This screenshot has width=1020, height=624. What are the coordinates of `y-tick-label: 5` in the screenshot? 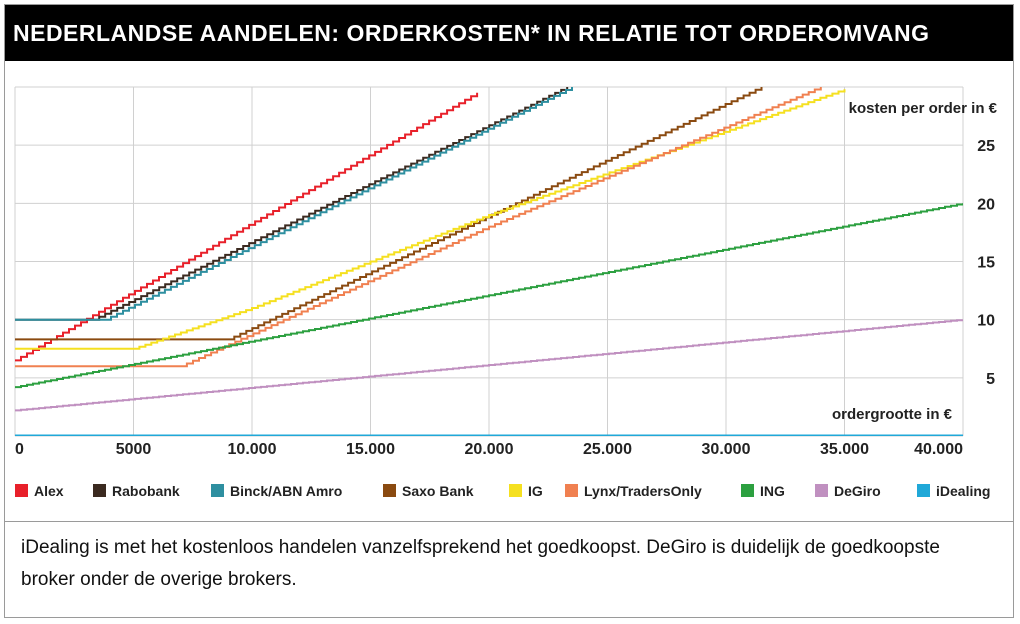 It's located at (990, 379).